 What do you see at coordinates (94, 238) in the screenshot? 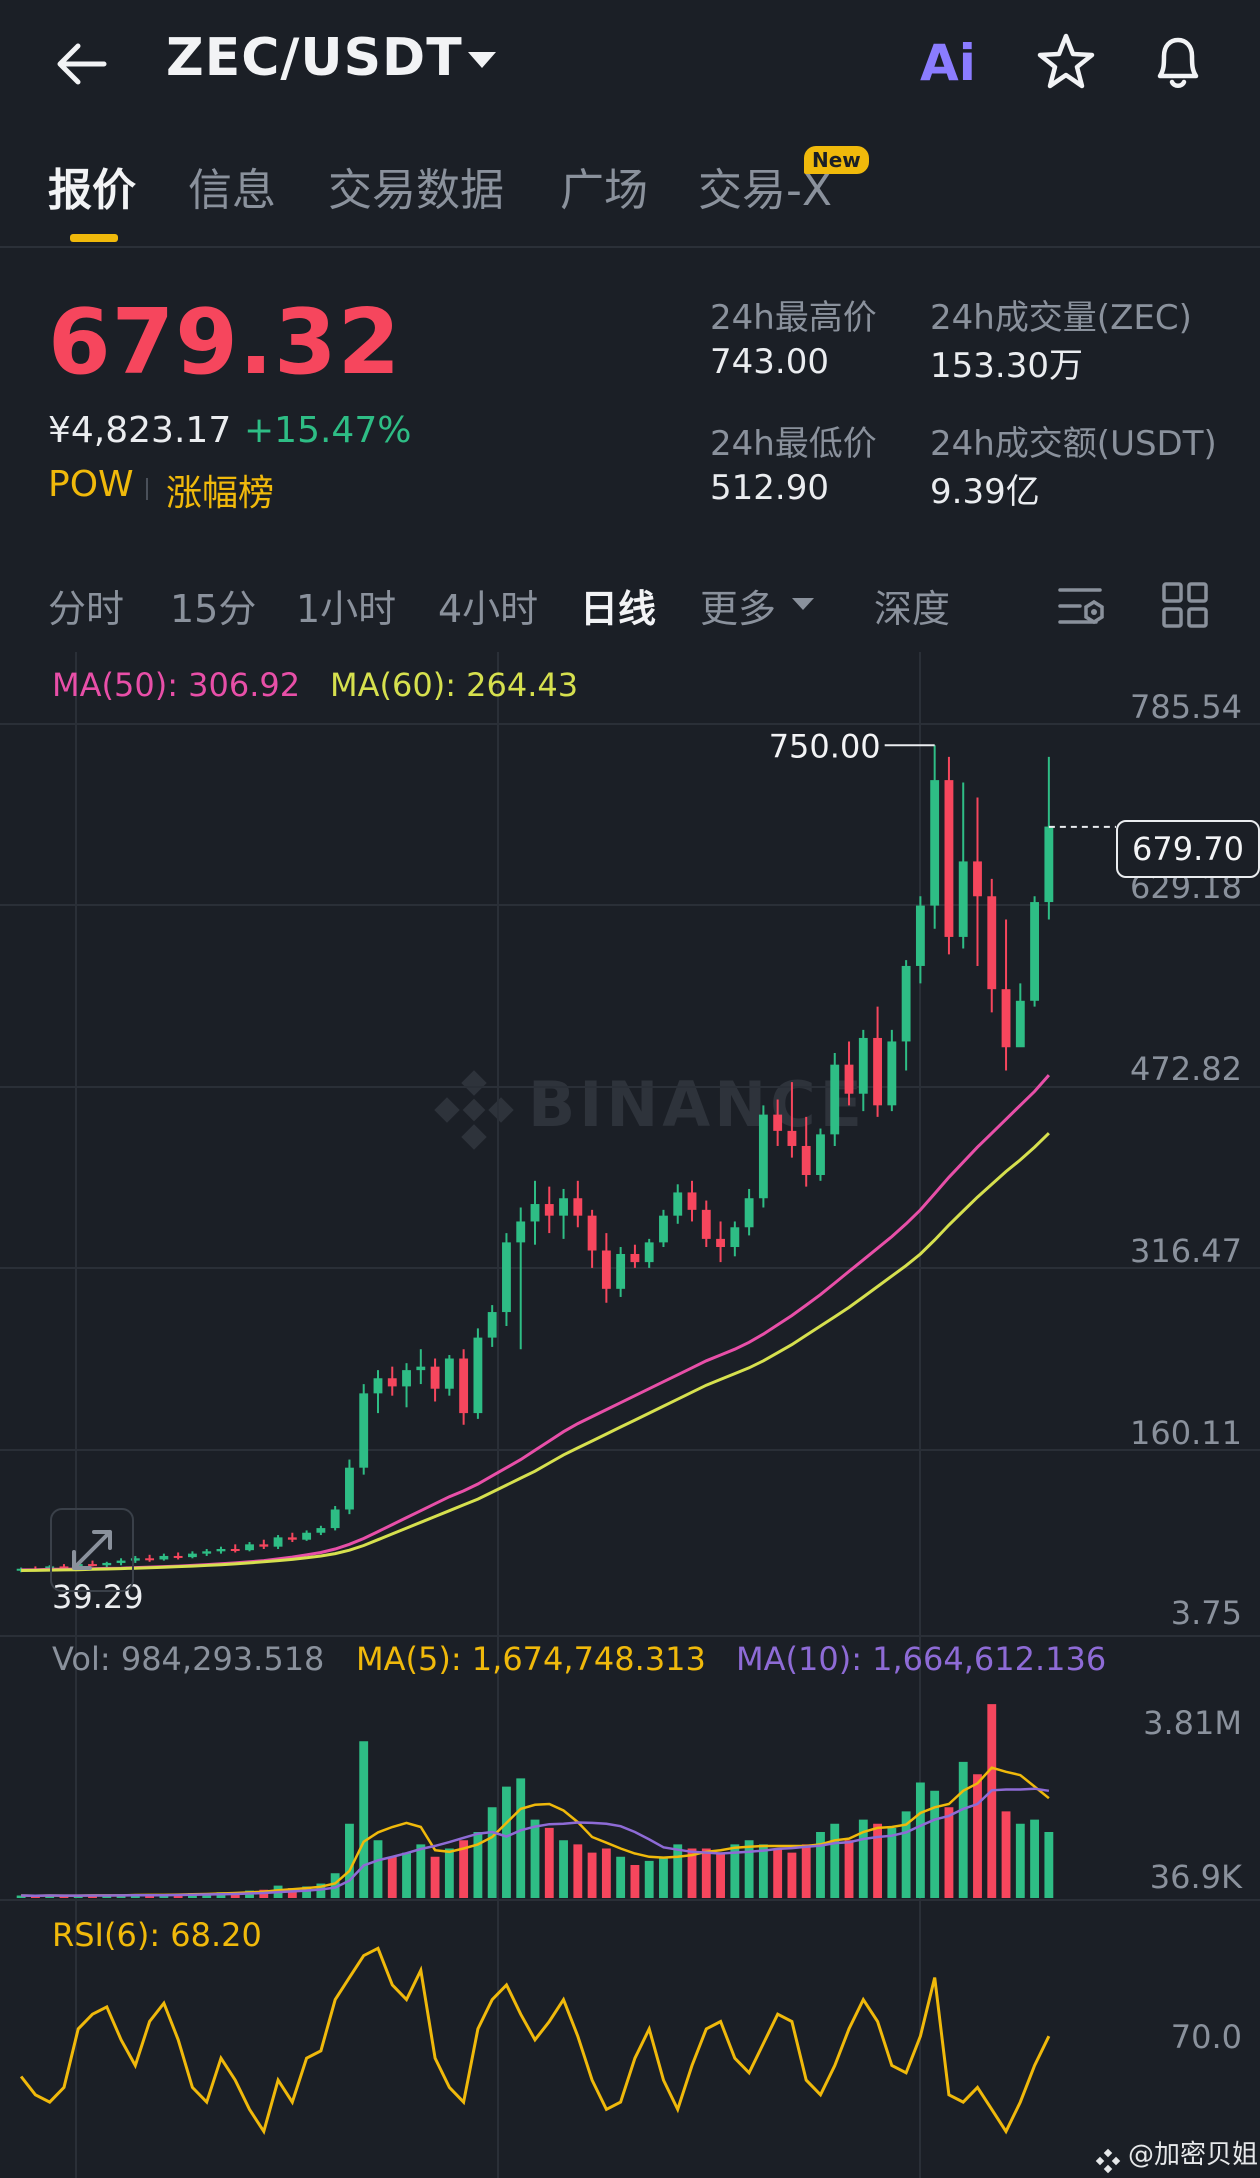
I see `active-tab-indicator` at bounding box center [94, 238].